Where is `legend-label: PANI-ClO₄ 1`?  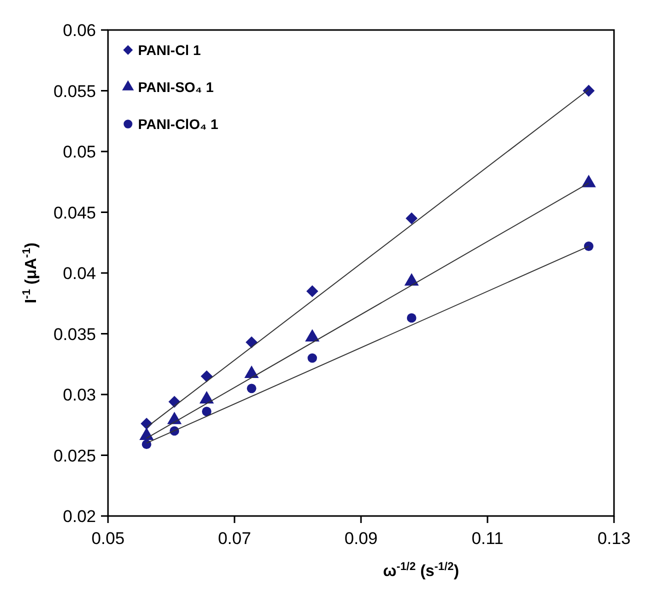 legend-label: PANI-ClO₄ 1 is located at coordinates (178, 124).